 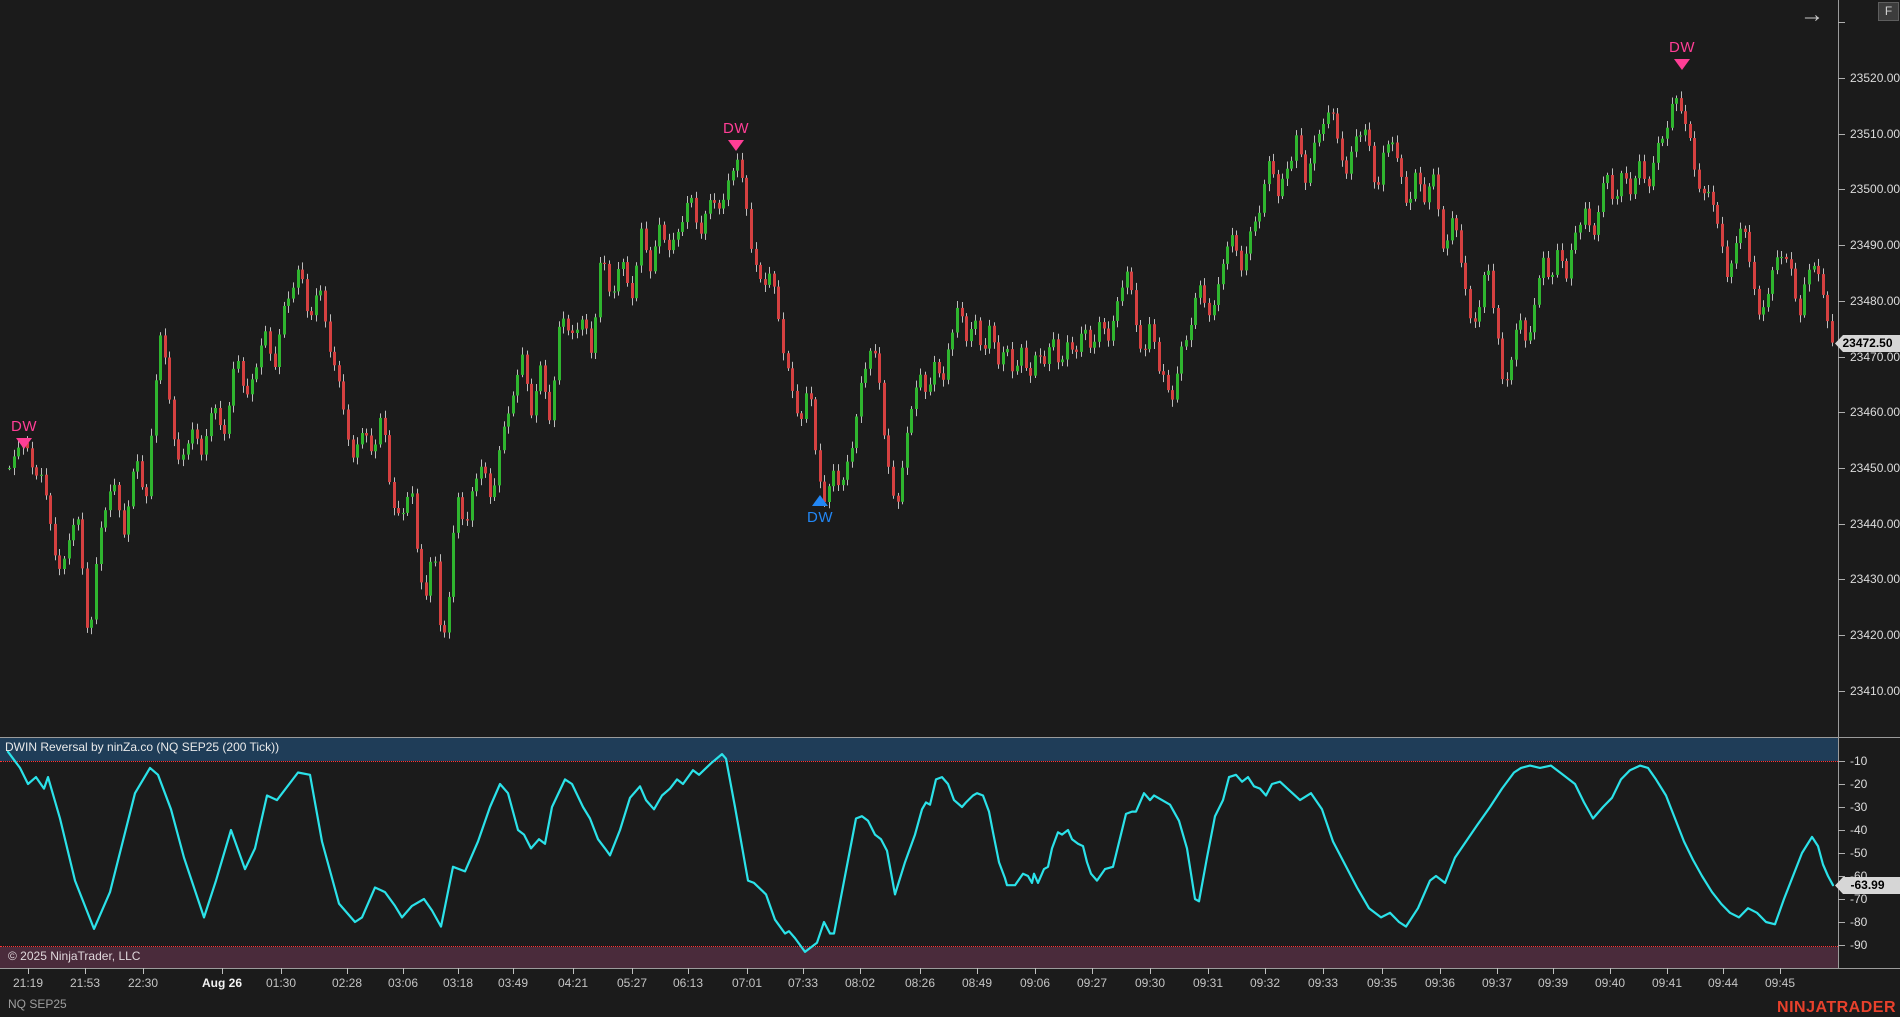 I want to click on instrument-tab: NQ SEP25, so click(x=37, y=1004).